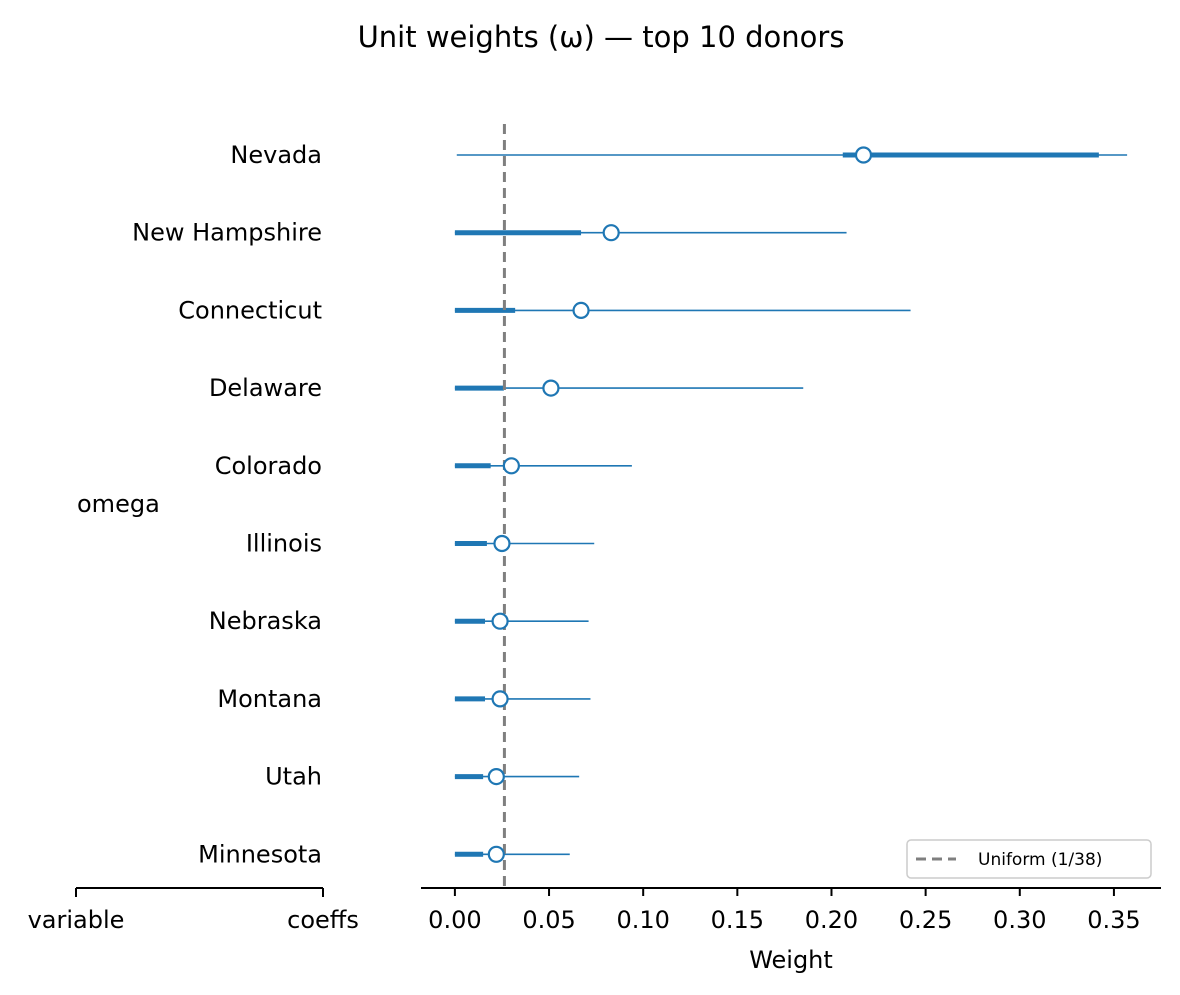 The image size is (1180, 995). Describe the element at coordinates (1040, 860) in the screenshot. I see `legend-label-uniform: Uniform (1/38)` at that location.